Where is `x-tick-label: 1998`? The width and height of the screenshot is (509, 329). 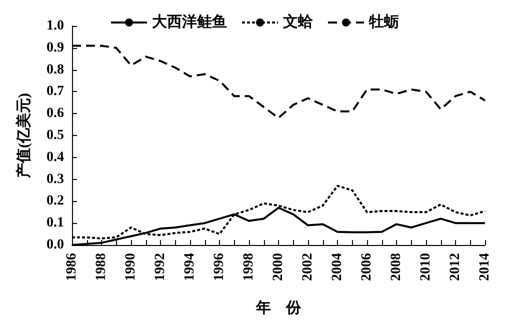 x-tick-label: 1998 is located at coordinates (249, 267).